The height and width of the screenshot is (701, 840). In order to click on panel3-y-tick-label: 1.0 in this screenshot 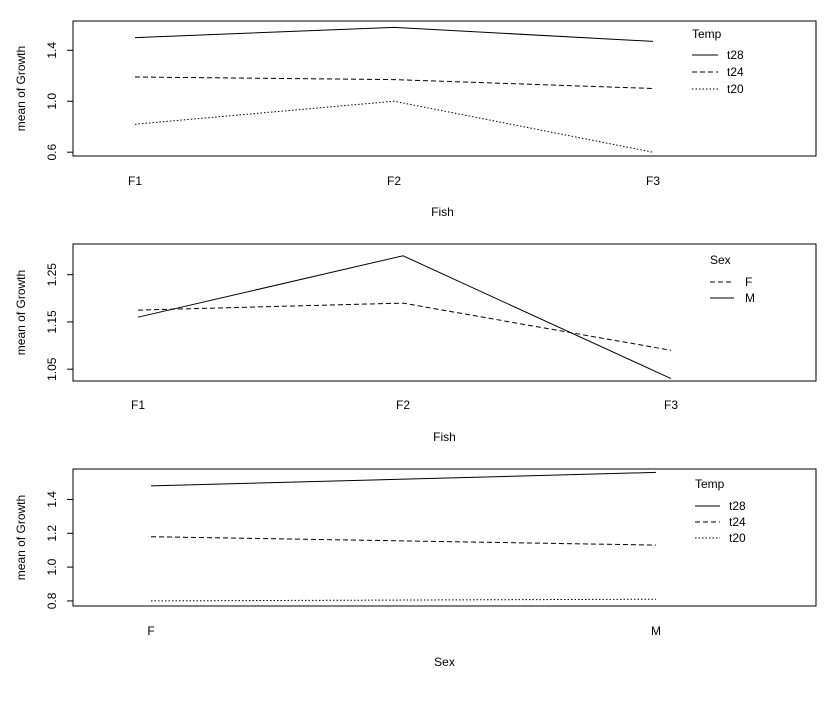, I will do `click(52, 566)`.